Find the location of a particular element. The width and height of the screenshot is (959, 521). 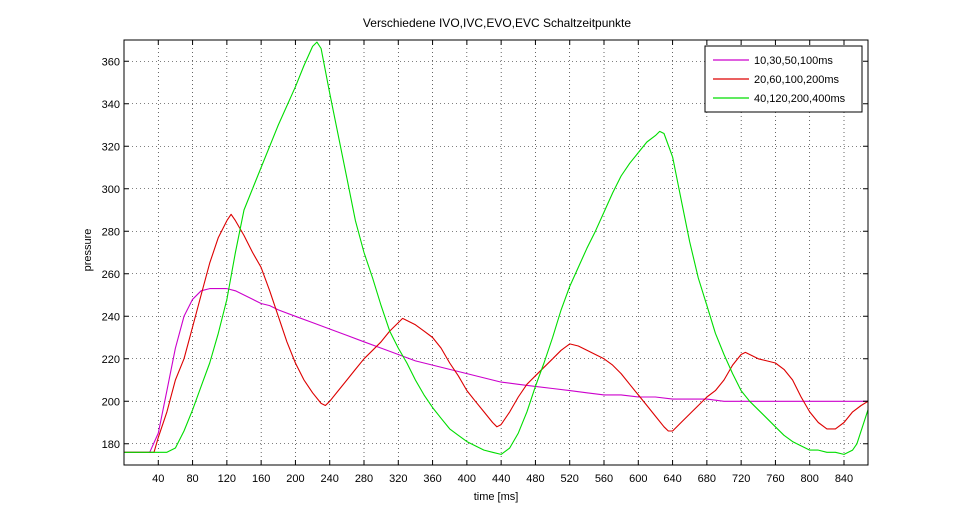

x-tick-label: 520 is located at coordinates (570, 479).